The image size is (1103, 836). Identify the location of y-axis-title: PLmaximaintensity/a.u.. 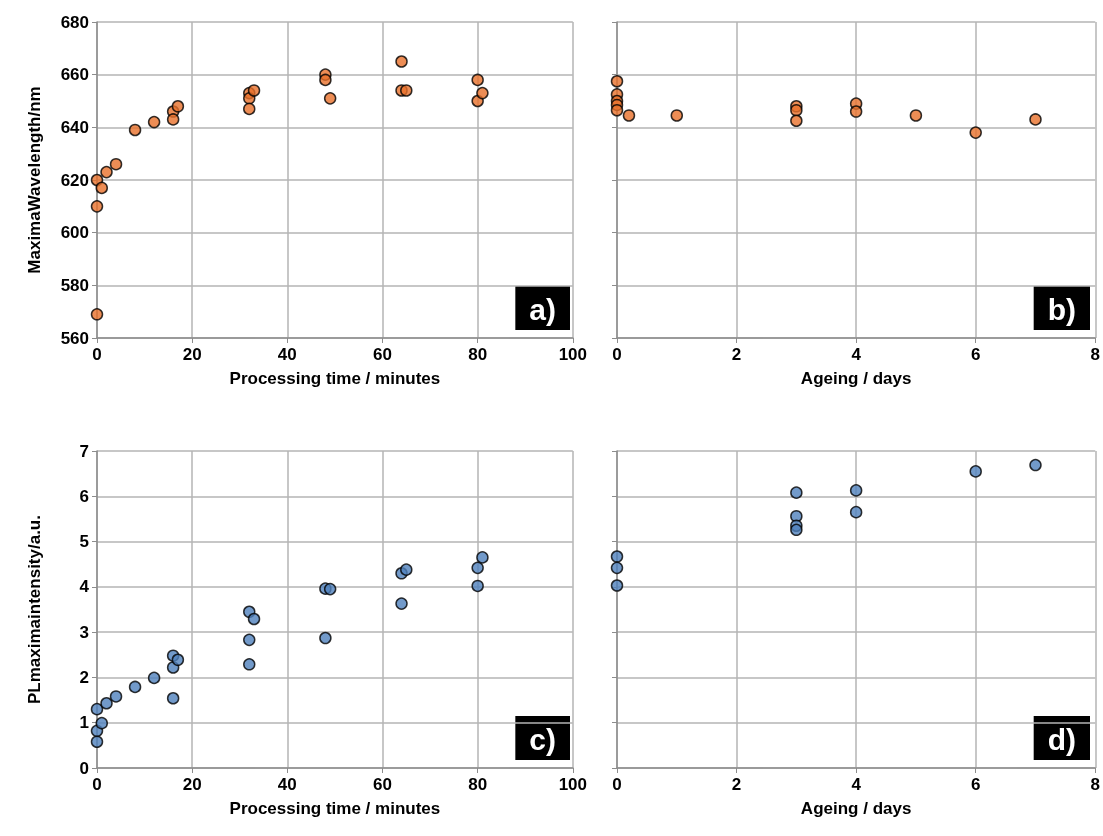
(34, 609).